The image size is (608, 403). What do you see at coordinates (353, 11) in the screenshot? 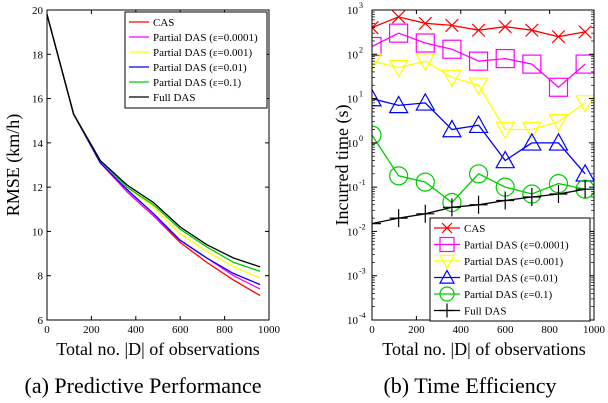
I see `chart-b-ytick-label-7: 10` at bounding box center [353, 11].